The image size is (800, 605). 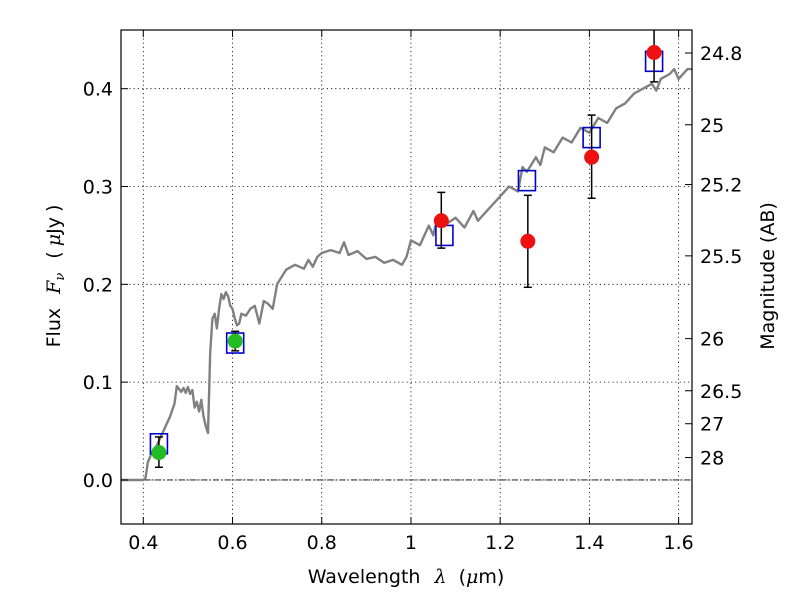 I want to click on x-axis-label-unit-mu: μ, so click(x=472, y=577).